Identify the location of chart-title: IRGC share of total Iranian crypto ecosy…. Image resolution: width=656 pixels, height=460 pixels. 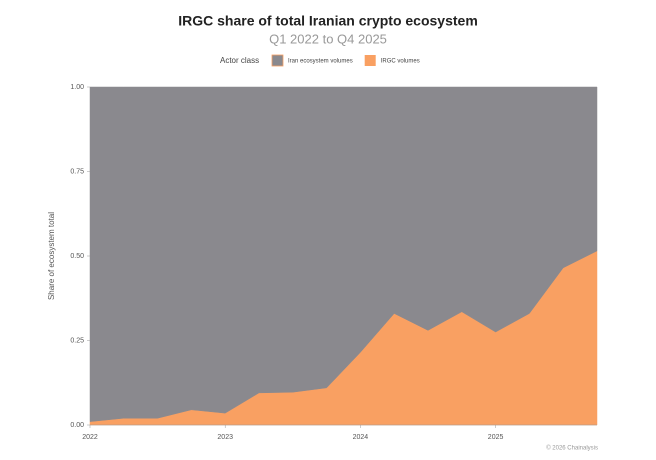
(328, 21).